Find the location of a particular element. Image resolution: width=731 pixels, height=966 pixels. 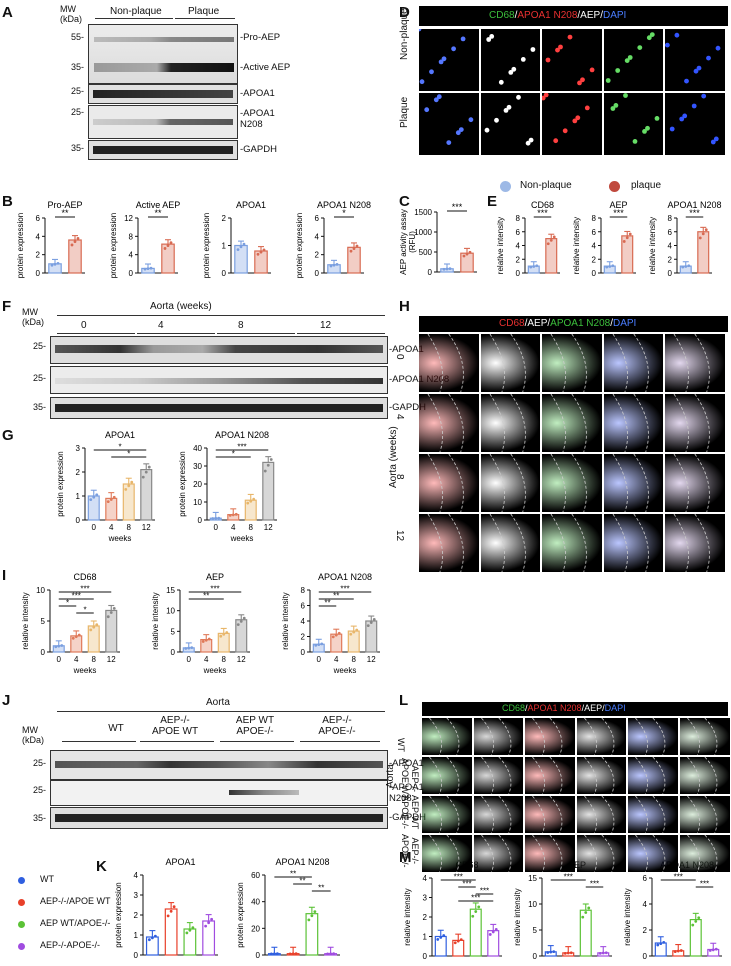

y-tick-label: 40 is located at coordinates (197, 448).